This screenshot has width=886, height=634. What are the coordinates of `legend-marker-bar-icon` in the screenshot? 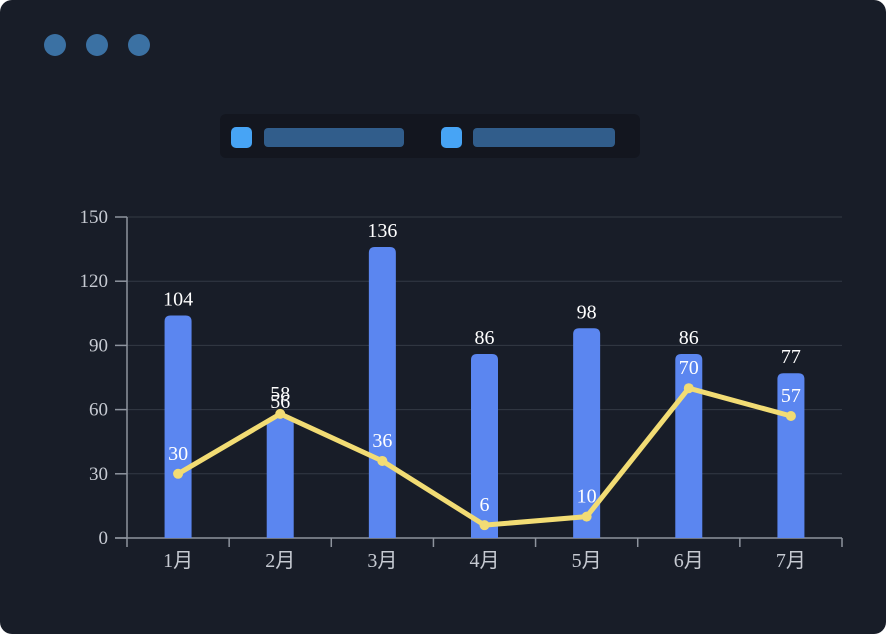 It's located at (241, 137).